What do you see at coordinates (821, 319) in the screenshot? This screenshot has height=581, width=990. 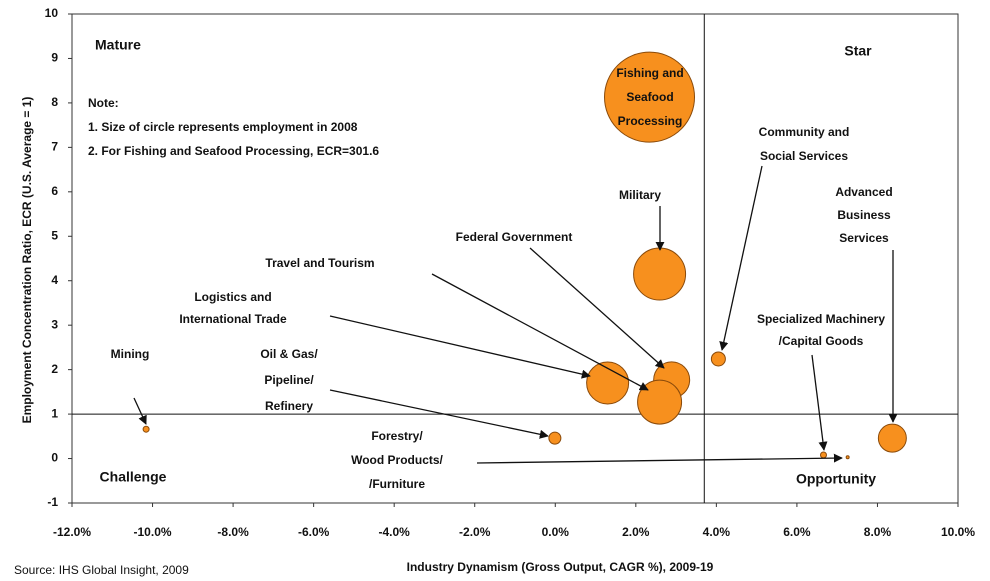 I see `point-label: Specialized Machinery` at bounding box center [821, 319].